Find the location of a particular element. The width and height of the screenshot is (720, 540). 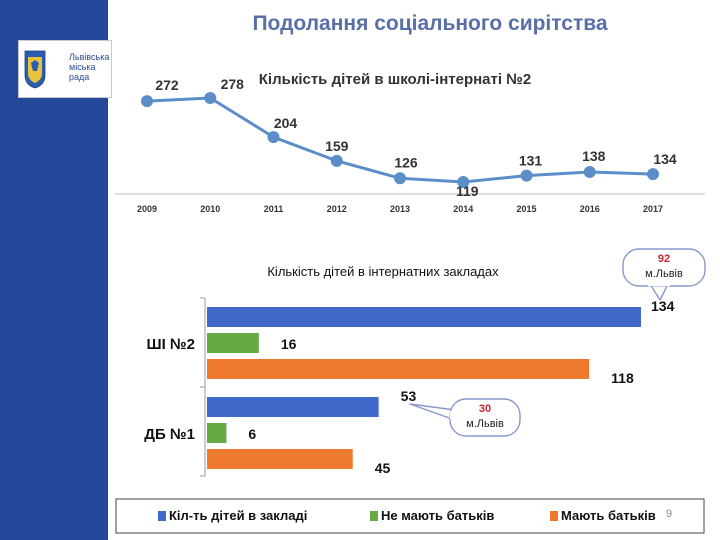

bar-data-label: 134 is located at coordinates (663, 306).